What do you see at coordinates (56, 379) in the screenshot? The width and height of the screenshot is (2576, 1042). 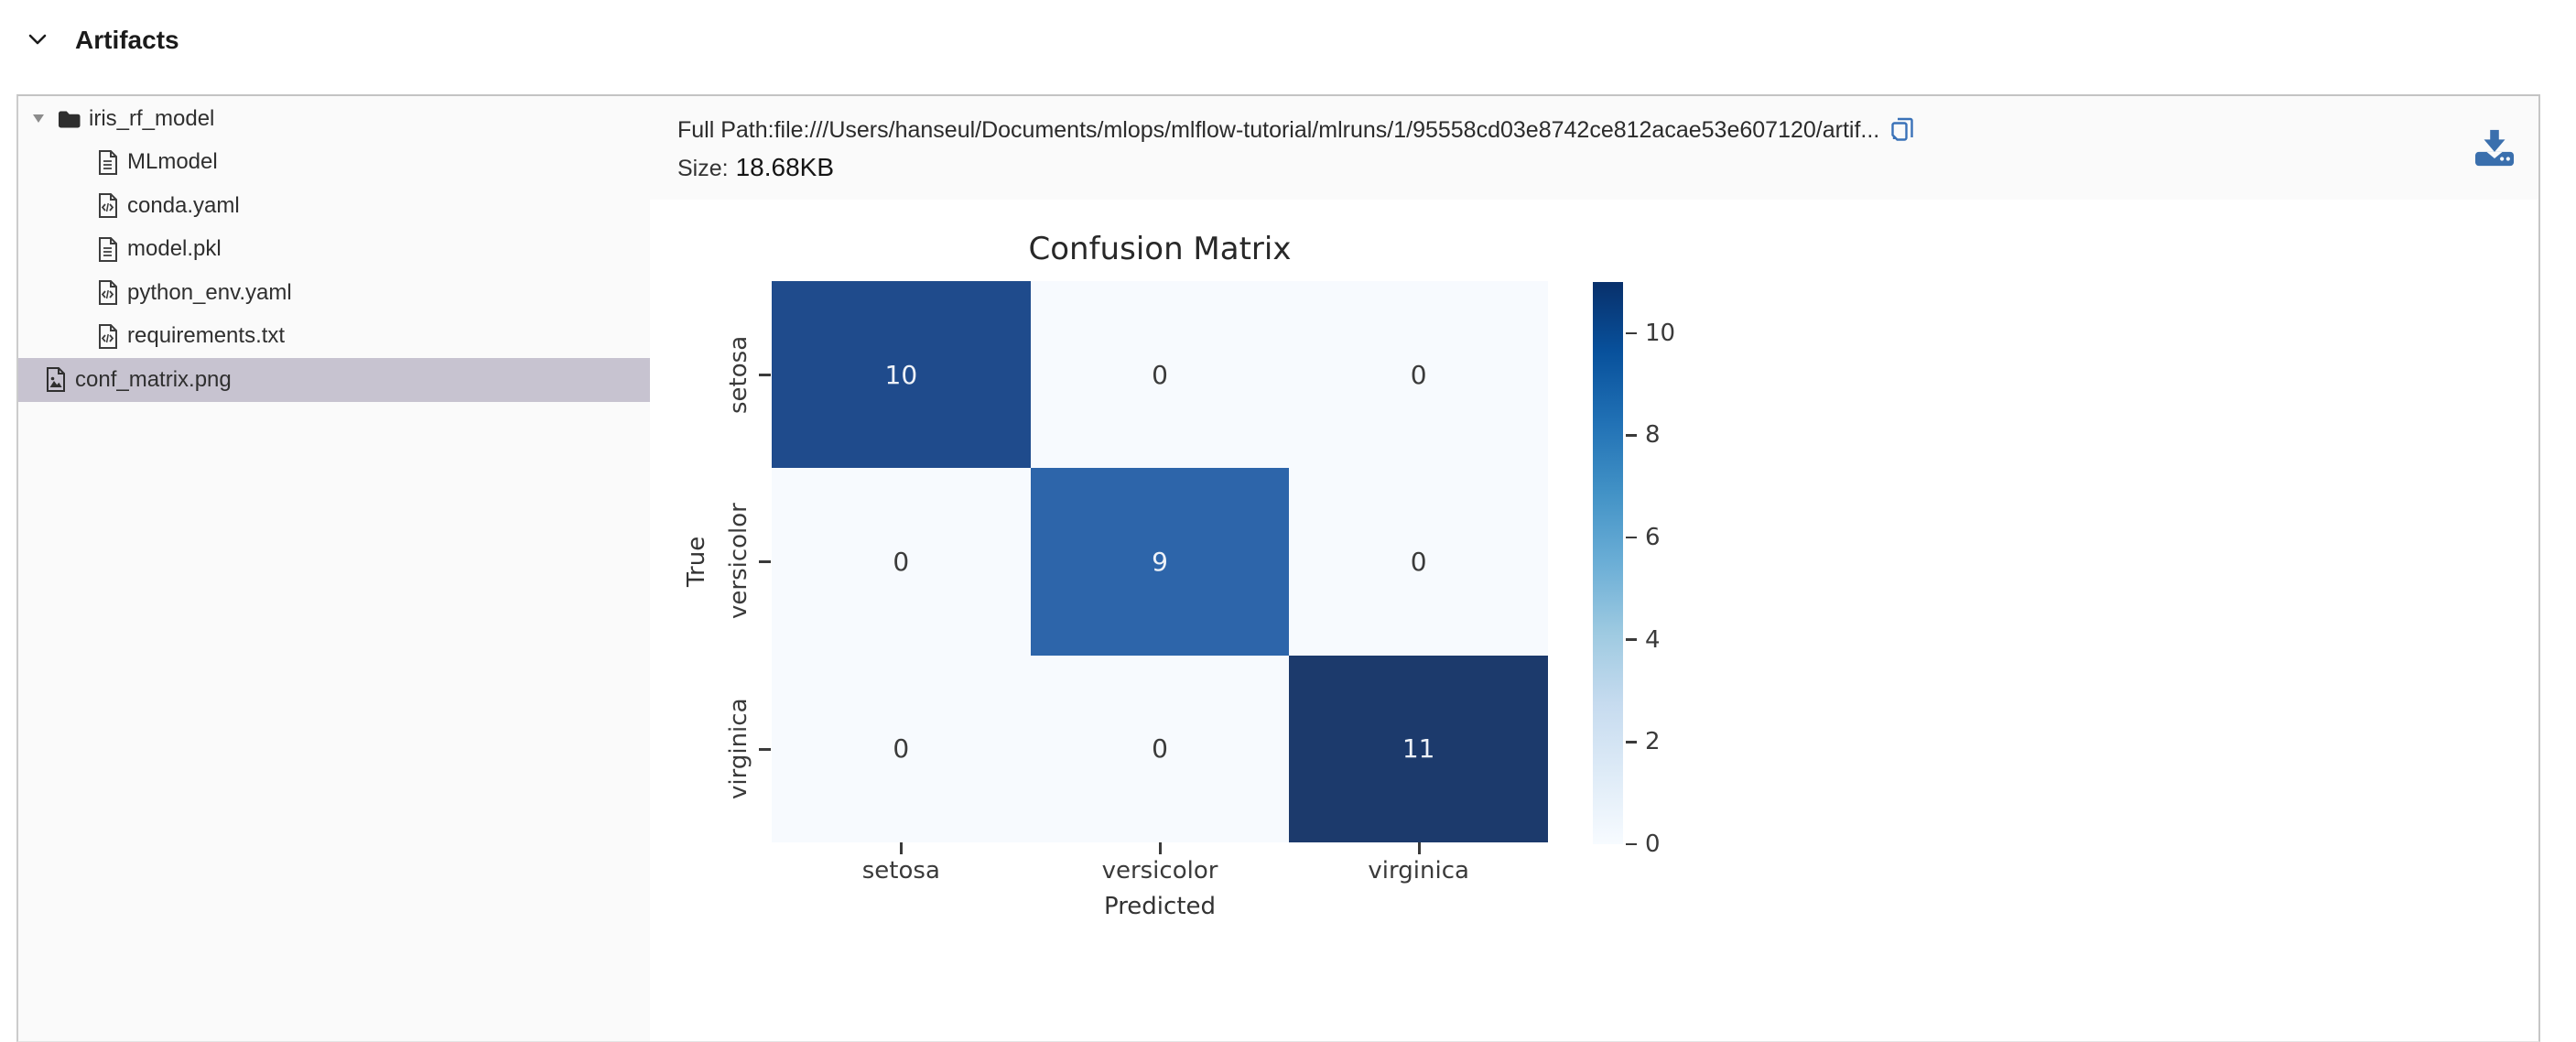 I see `file-image-icon` at bounding box center [56, 379].